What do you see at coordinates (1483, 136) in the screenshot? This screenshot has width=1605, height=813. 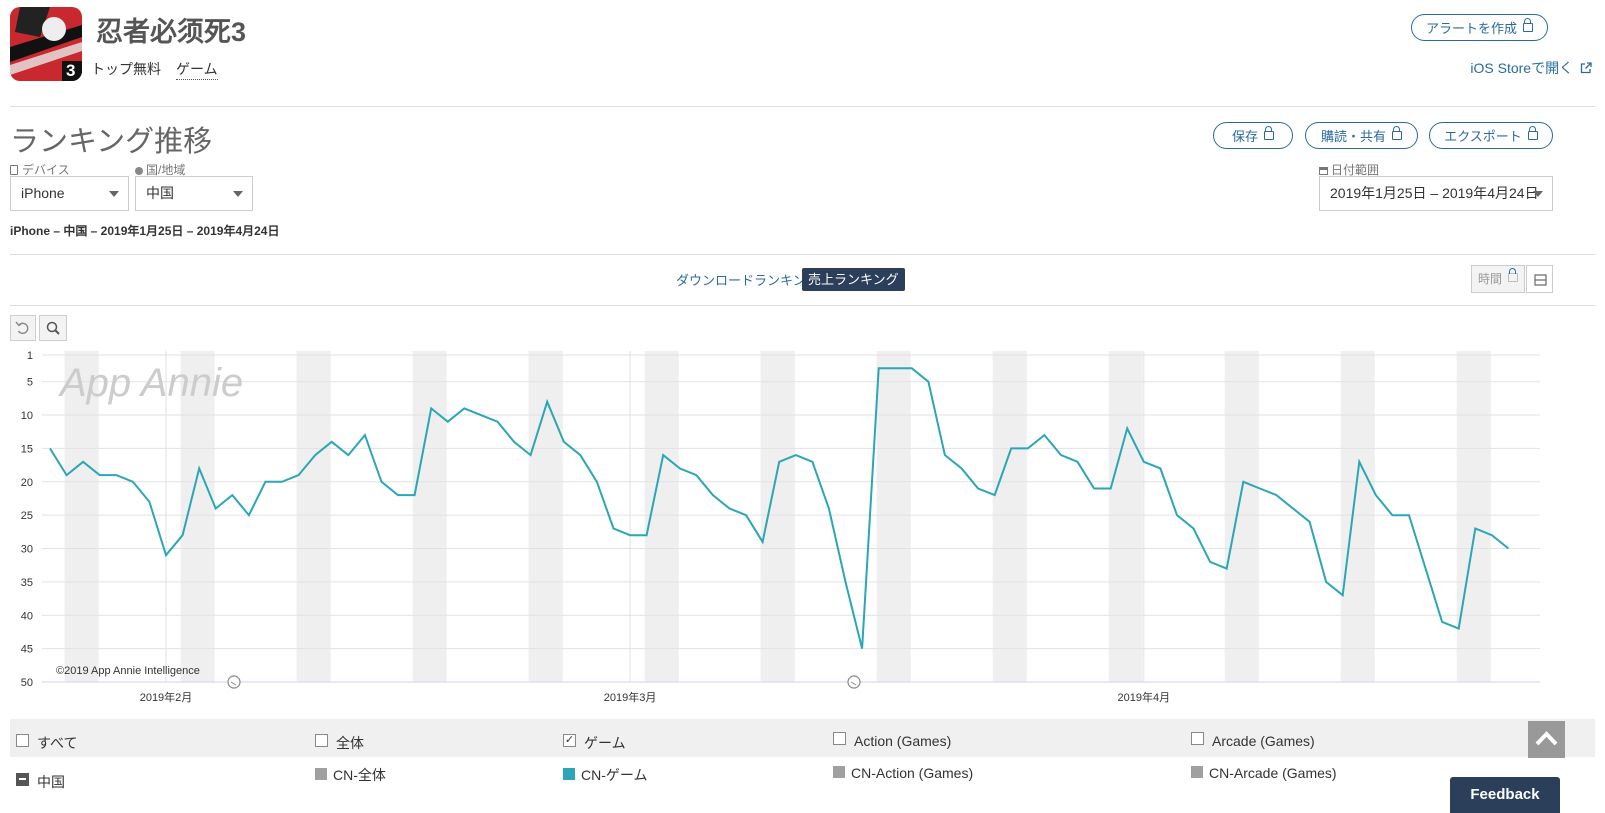 I see `export-label: エクスポート` at bounding box center [1483, 136].